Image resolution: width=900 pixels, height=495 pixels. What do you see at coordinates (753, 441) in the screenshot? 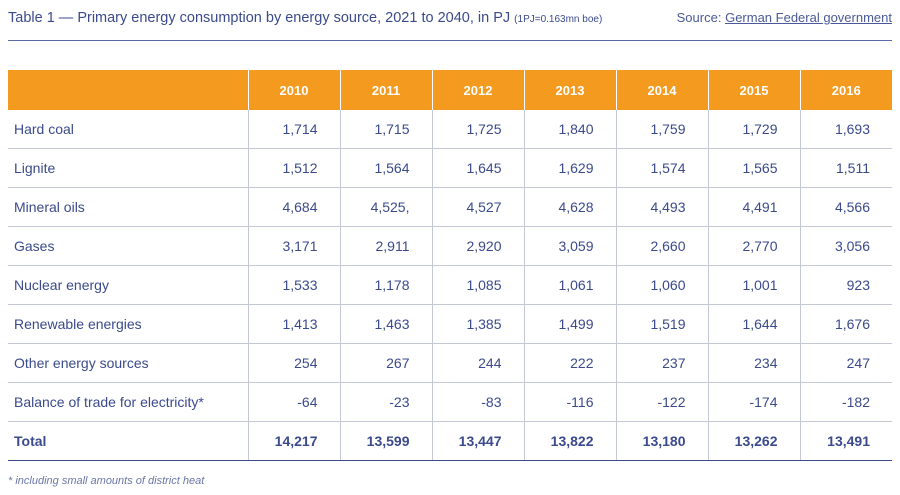
I see `value-cell: 13,262` at bounding box center [753, 441].